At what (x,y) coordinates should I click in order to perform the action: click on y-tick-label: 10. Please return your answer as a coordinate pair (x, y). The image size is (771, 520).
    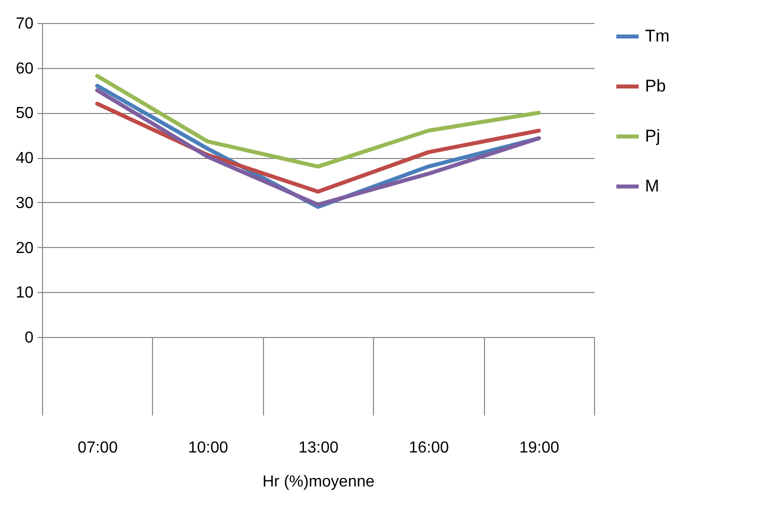
    Looking at the image, I should click on (25, 293).